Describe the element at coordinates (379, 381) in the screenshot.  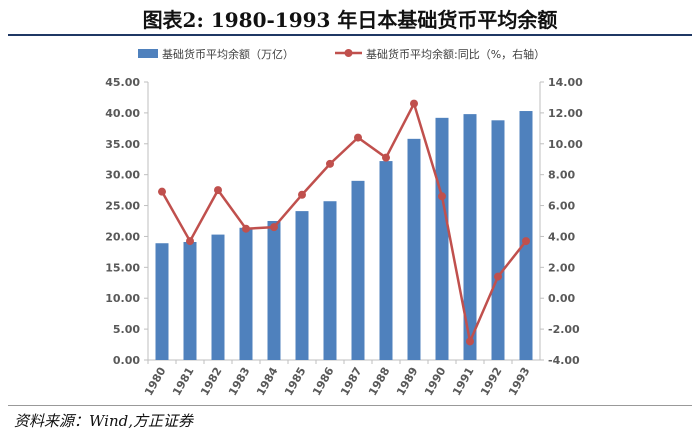
I see `x-tick-label: 1988` at that location.